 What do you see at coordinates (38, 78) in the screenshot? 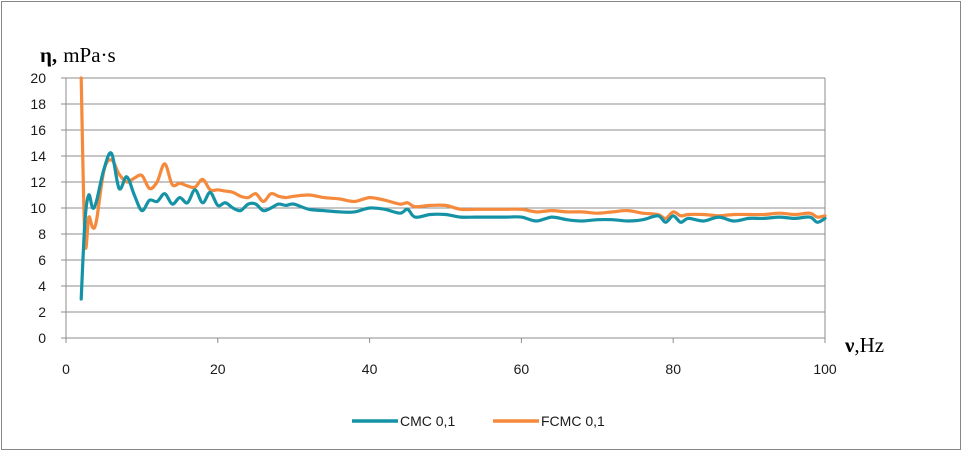
I see `y-tick-label-20: 20` at bounding box center [38, 78].